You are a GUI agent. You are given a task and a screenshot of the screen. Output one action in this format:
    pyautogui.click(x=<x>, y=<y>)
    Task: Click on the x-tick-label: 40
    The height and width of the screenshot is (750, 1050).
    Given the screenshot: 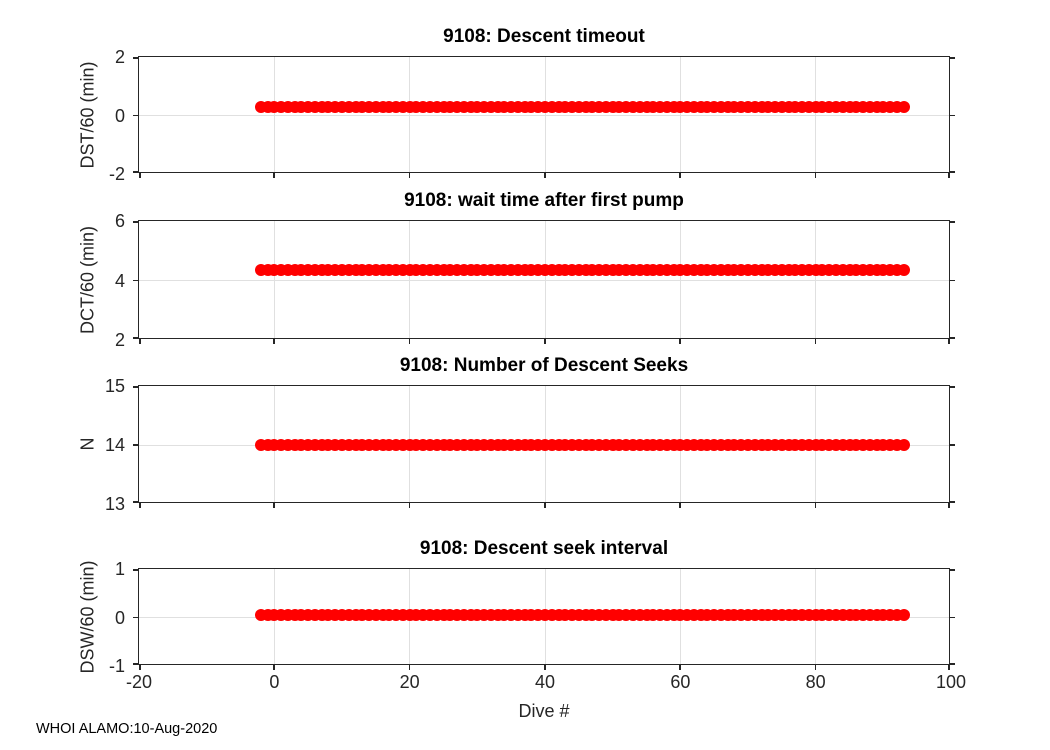 What is the action you would take?
    pyautogui.click(x=545, y=682)
    